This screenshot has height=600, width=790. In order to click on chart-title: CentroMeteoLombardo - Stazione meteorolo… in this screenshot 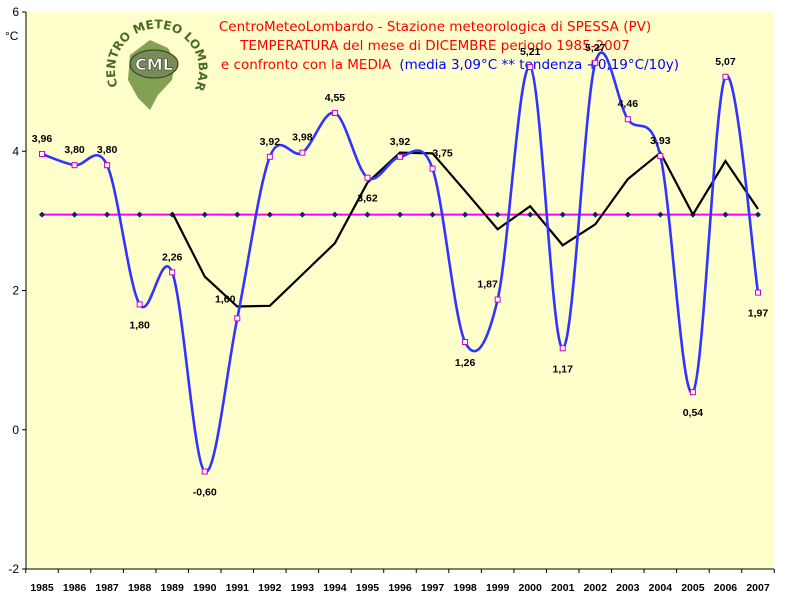, I will do `click(449, 46)`.